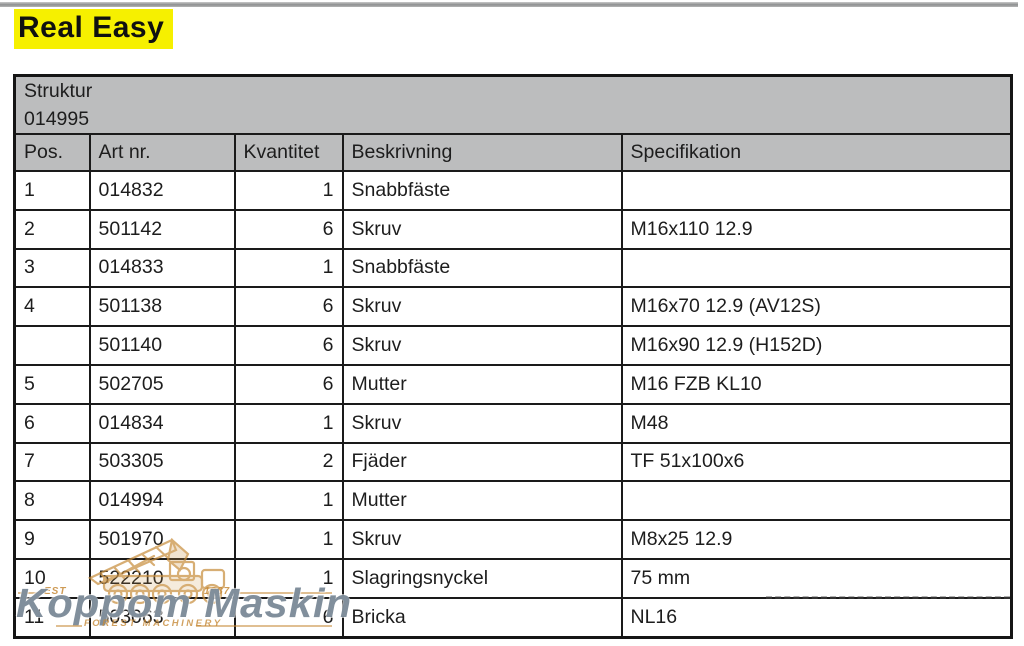  I want to click on struktur-number: 014995, so click(57, 119).